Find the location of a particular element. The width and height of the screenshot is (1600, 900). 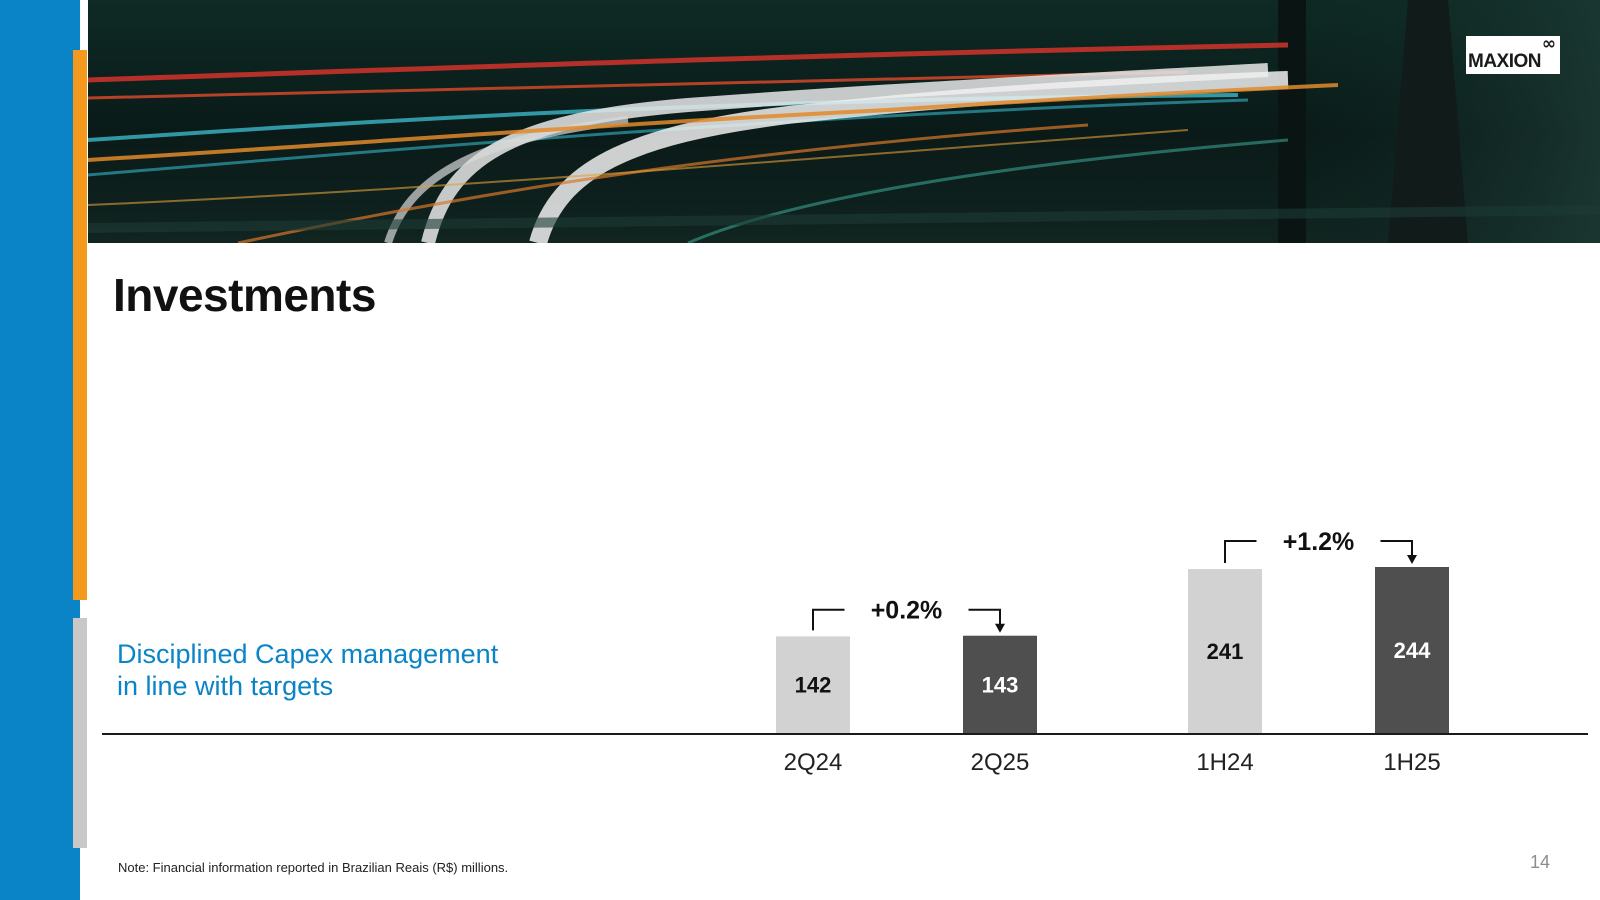

bar-2Q25 is located at coordinates (1000, 684).